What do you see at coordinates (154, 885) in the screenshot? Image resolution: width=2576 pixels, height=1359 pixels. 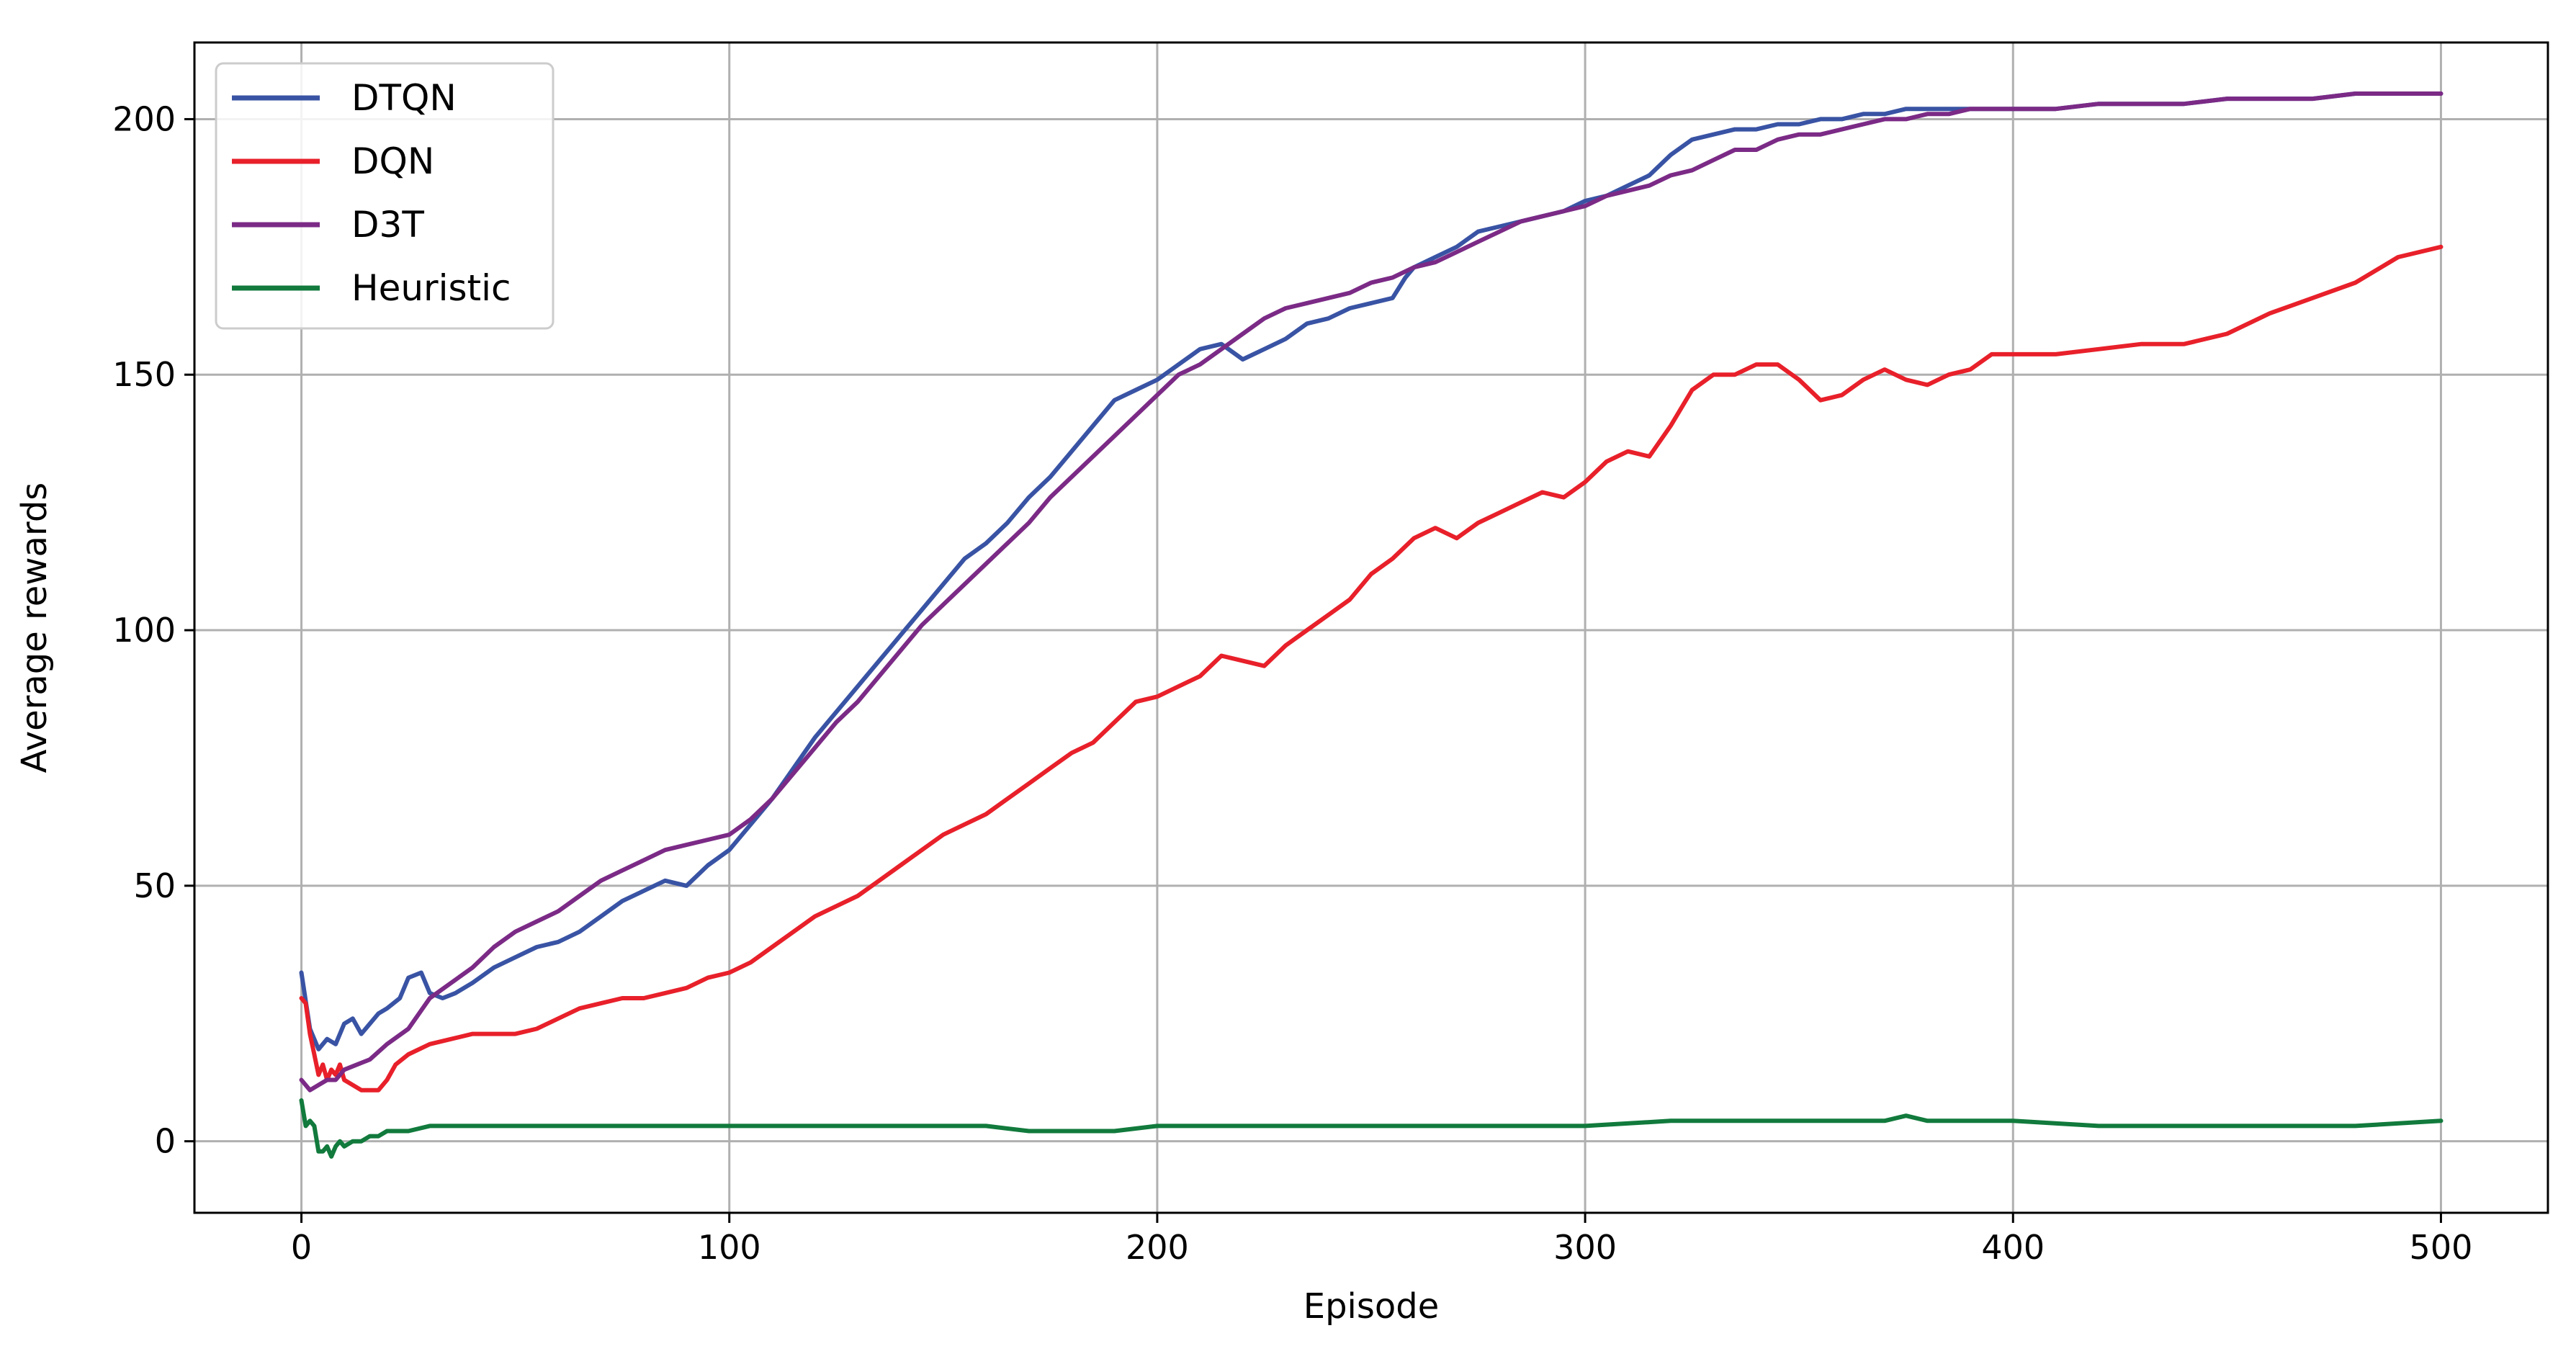 I see `y-tick-label: 50` at bounding box center [154, 885].